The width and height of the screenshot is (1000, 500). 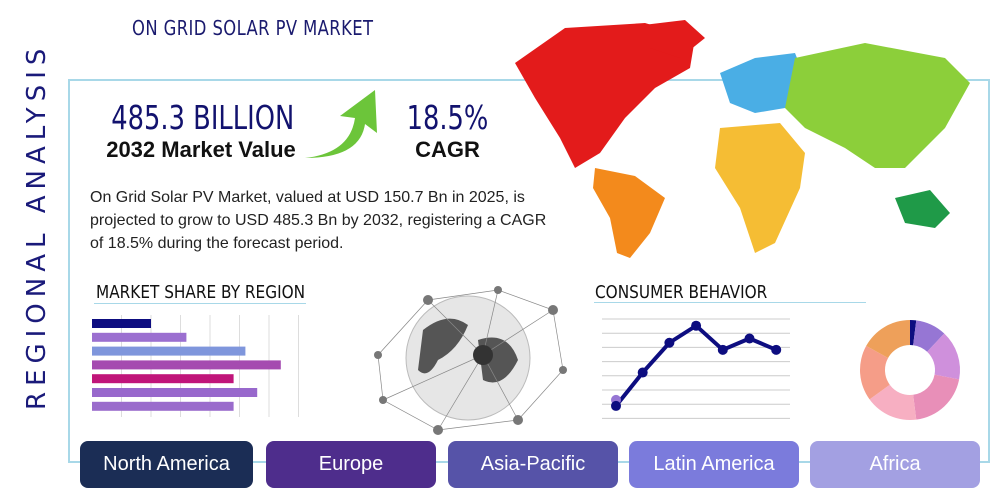 I want to click on map-oceania, so click(x=922, y=209).